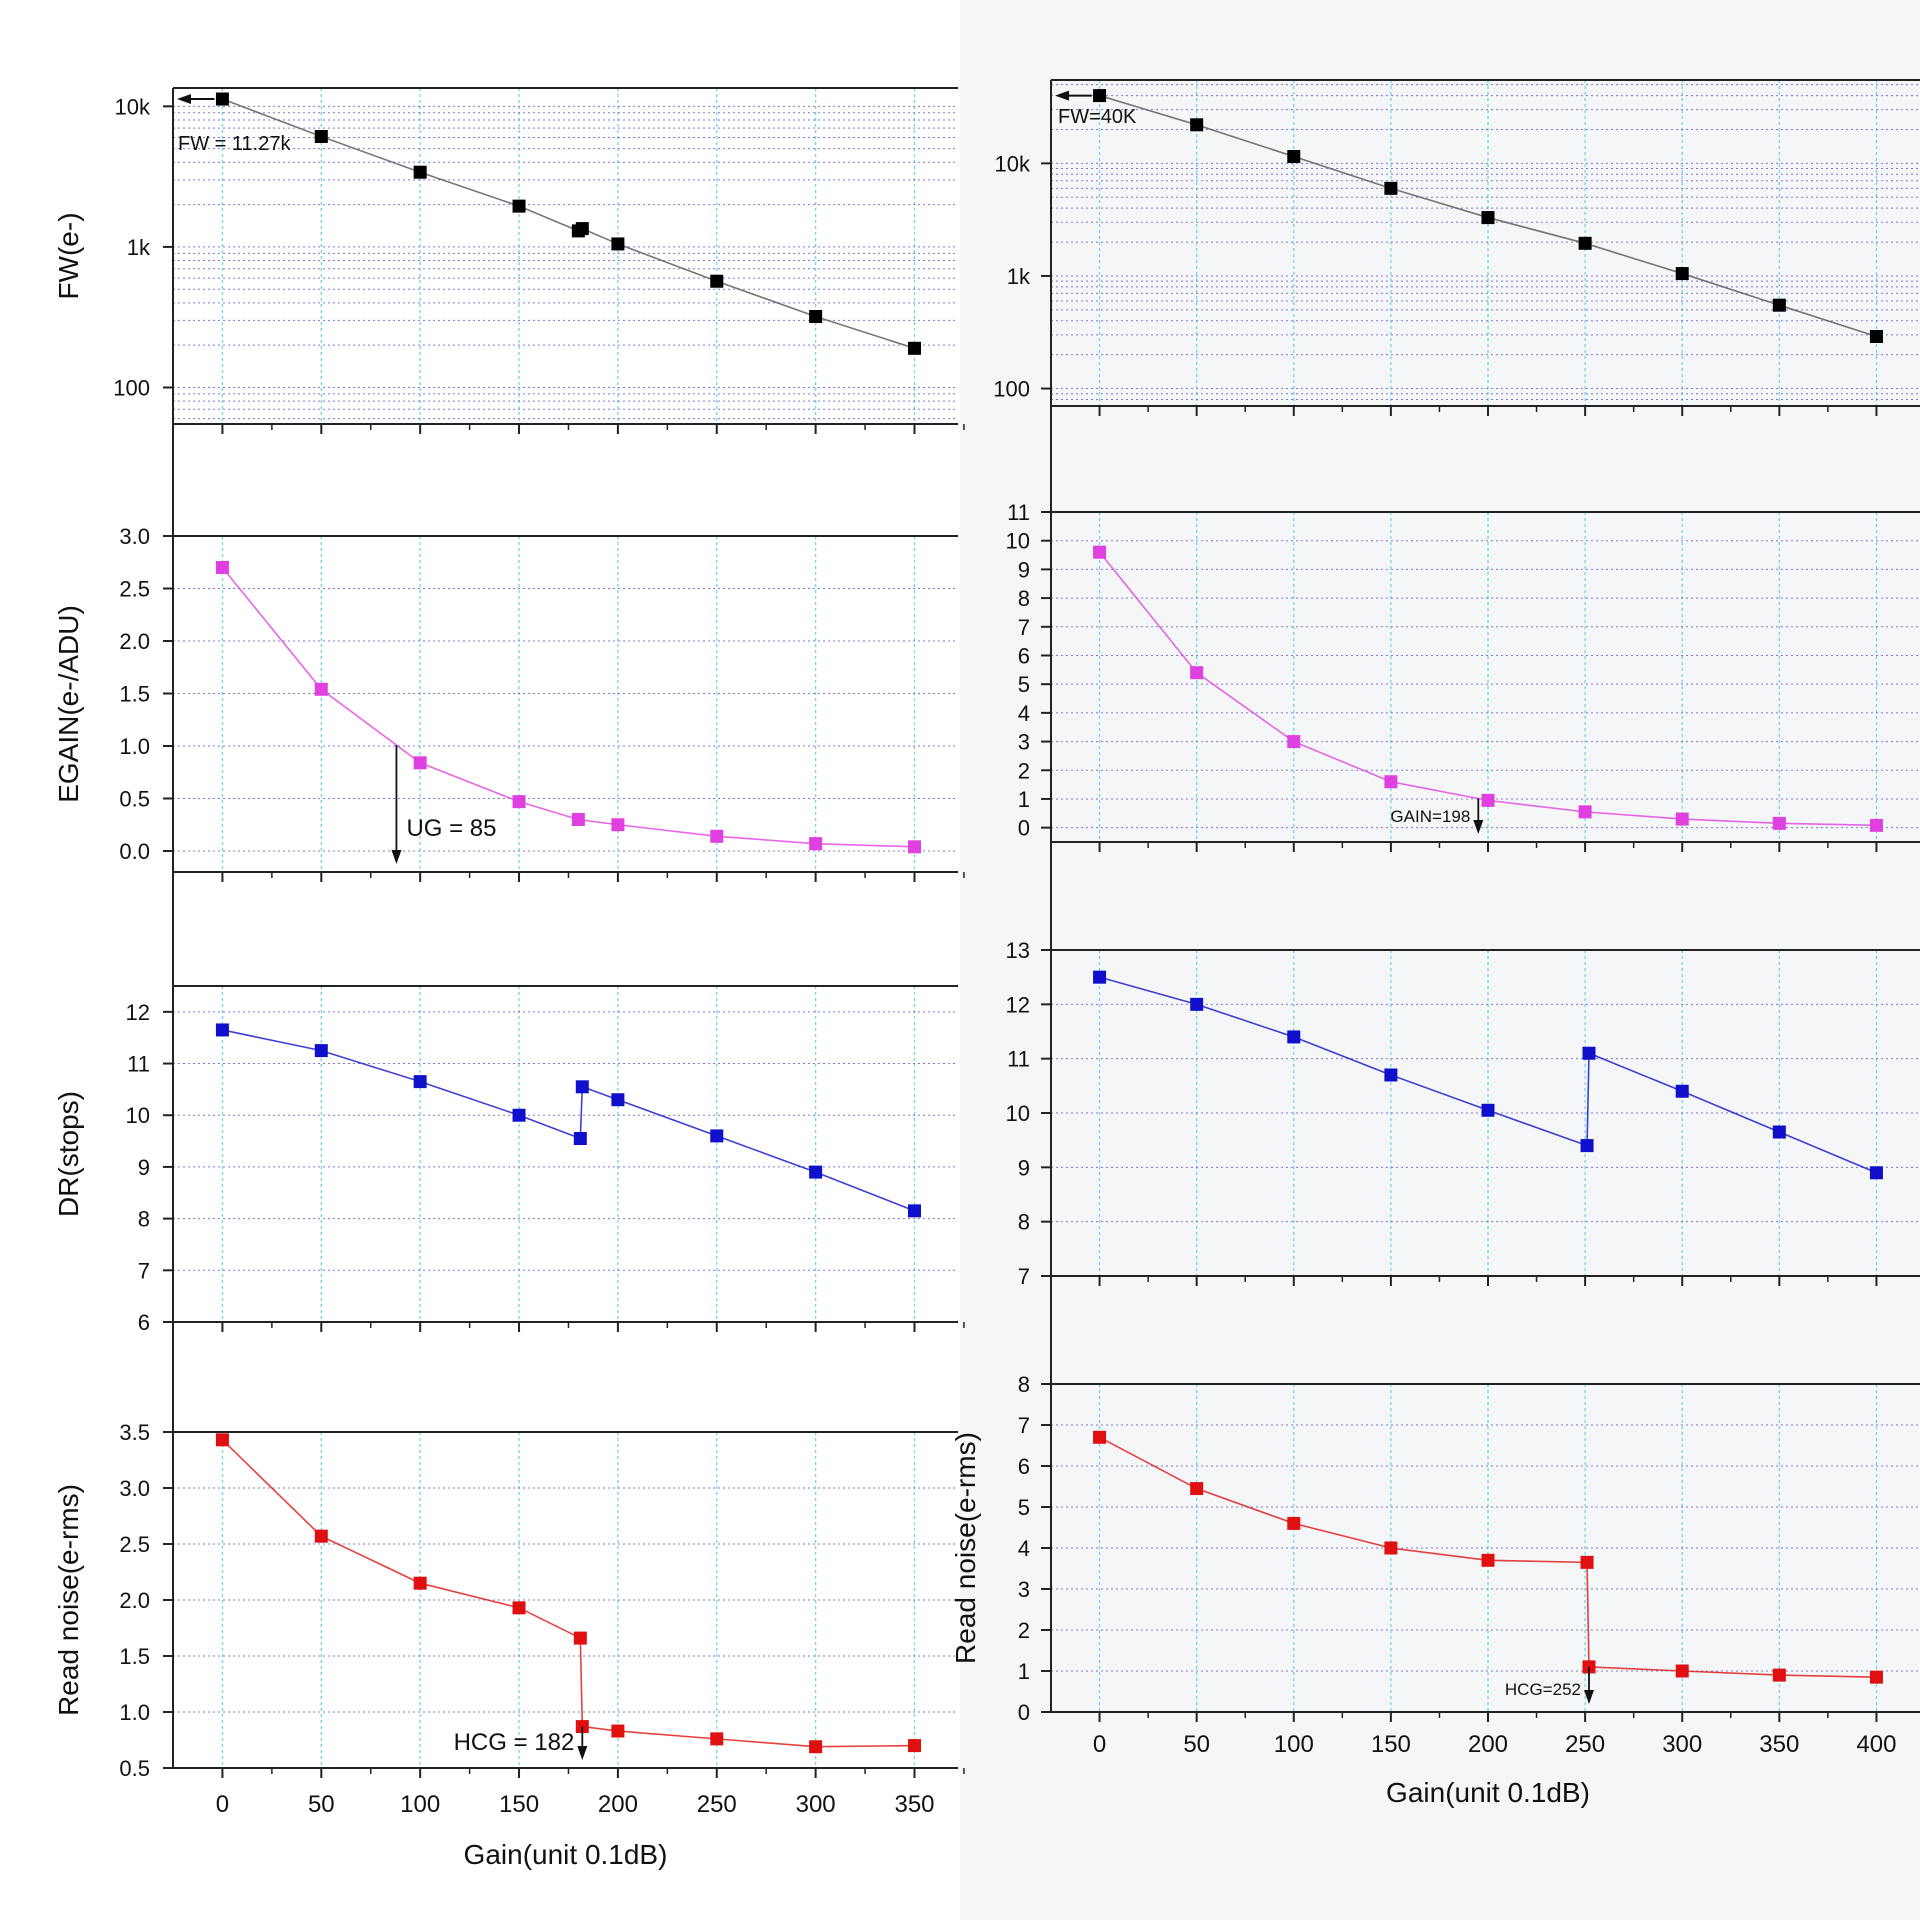  I want to click on y-tick-label: 6, so click(144, 1322).